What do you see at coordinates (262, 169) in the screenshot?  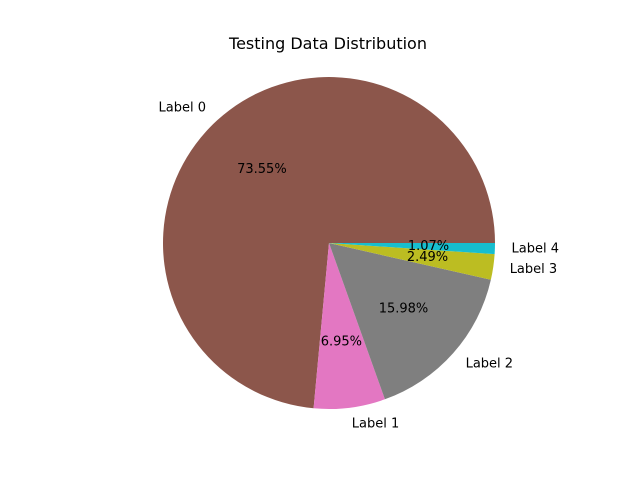 I see `slice-percent-0: 73.55%` at bounding box center [262, 169].